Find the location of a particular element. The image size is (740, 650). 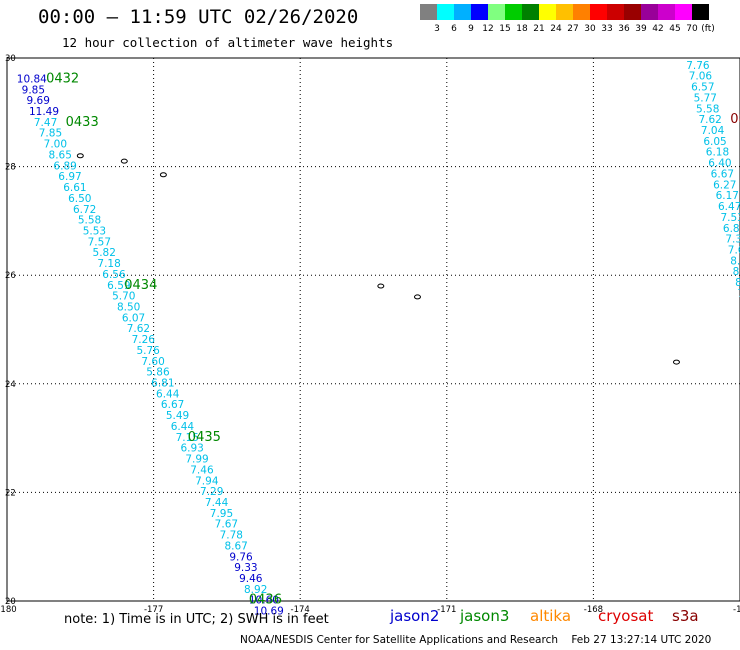

wave-height-label: 7.04 is located at coordinates (713, 131).